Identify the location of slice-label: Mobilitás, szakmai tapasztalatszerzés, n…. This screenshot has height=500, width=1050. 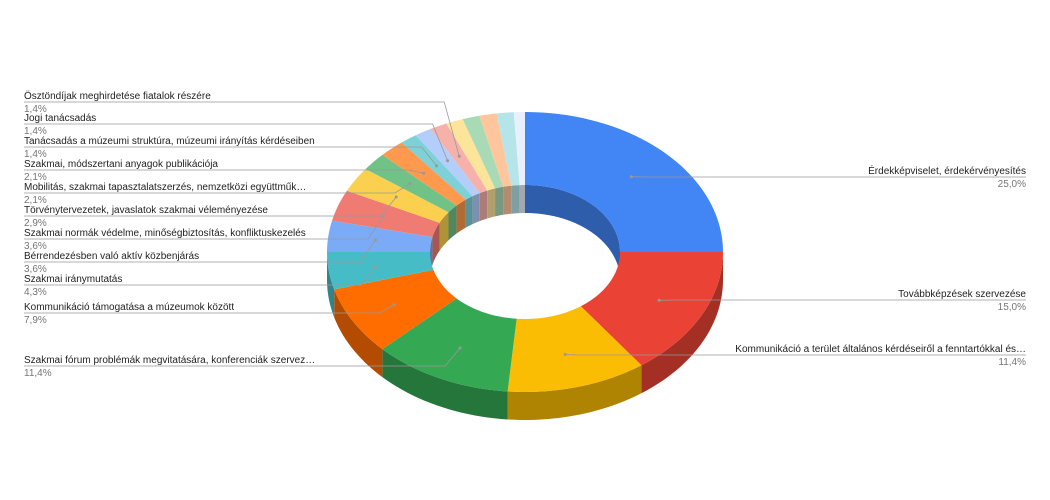
(165, 187).